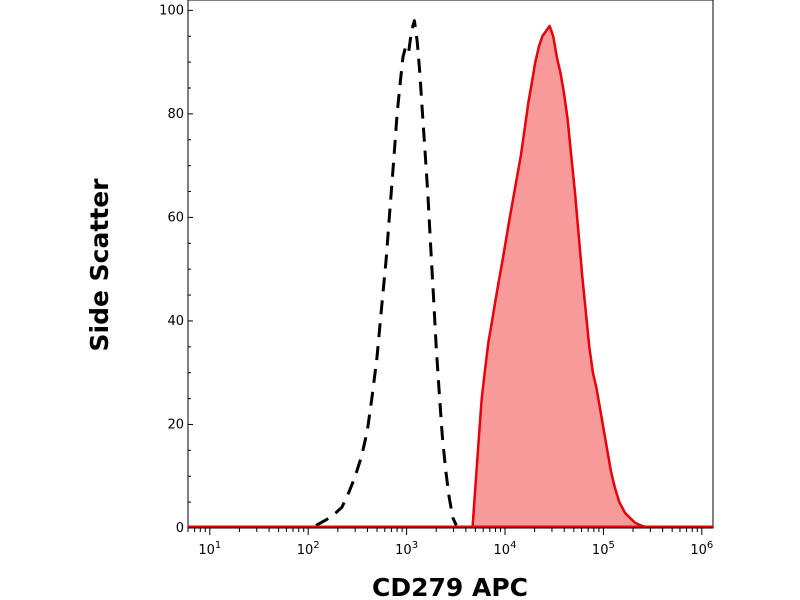  What do you see at coordinates (175, 217) in the screenshot?
I see `y-tick-label: 60` at bounding box center [175, 217].